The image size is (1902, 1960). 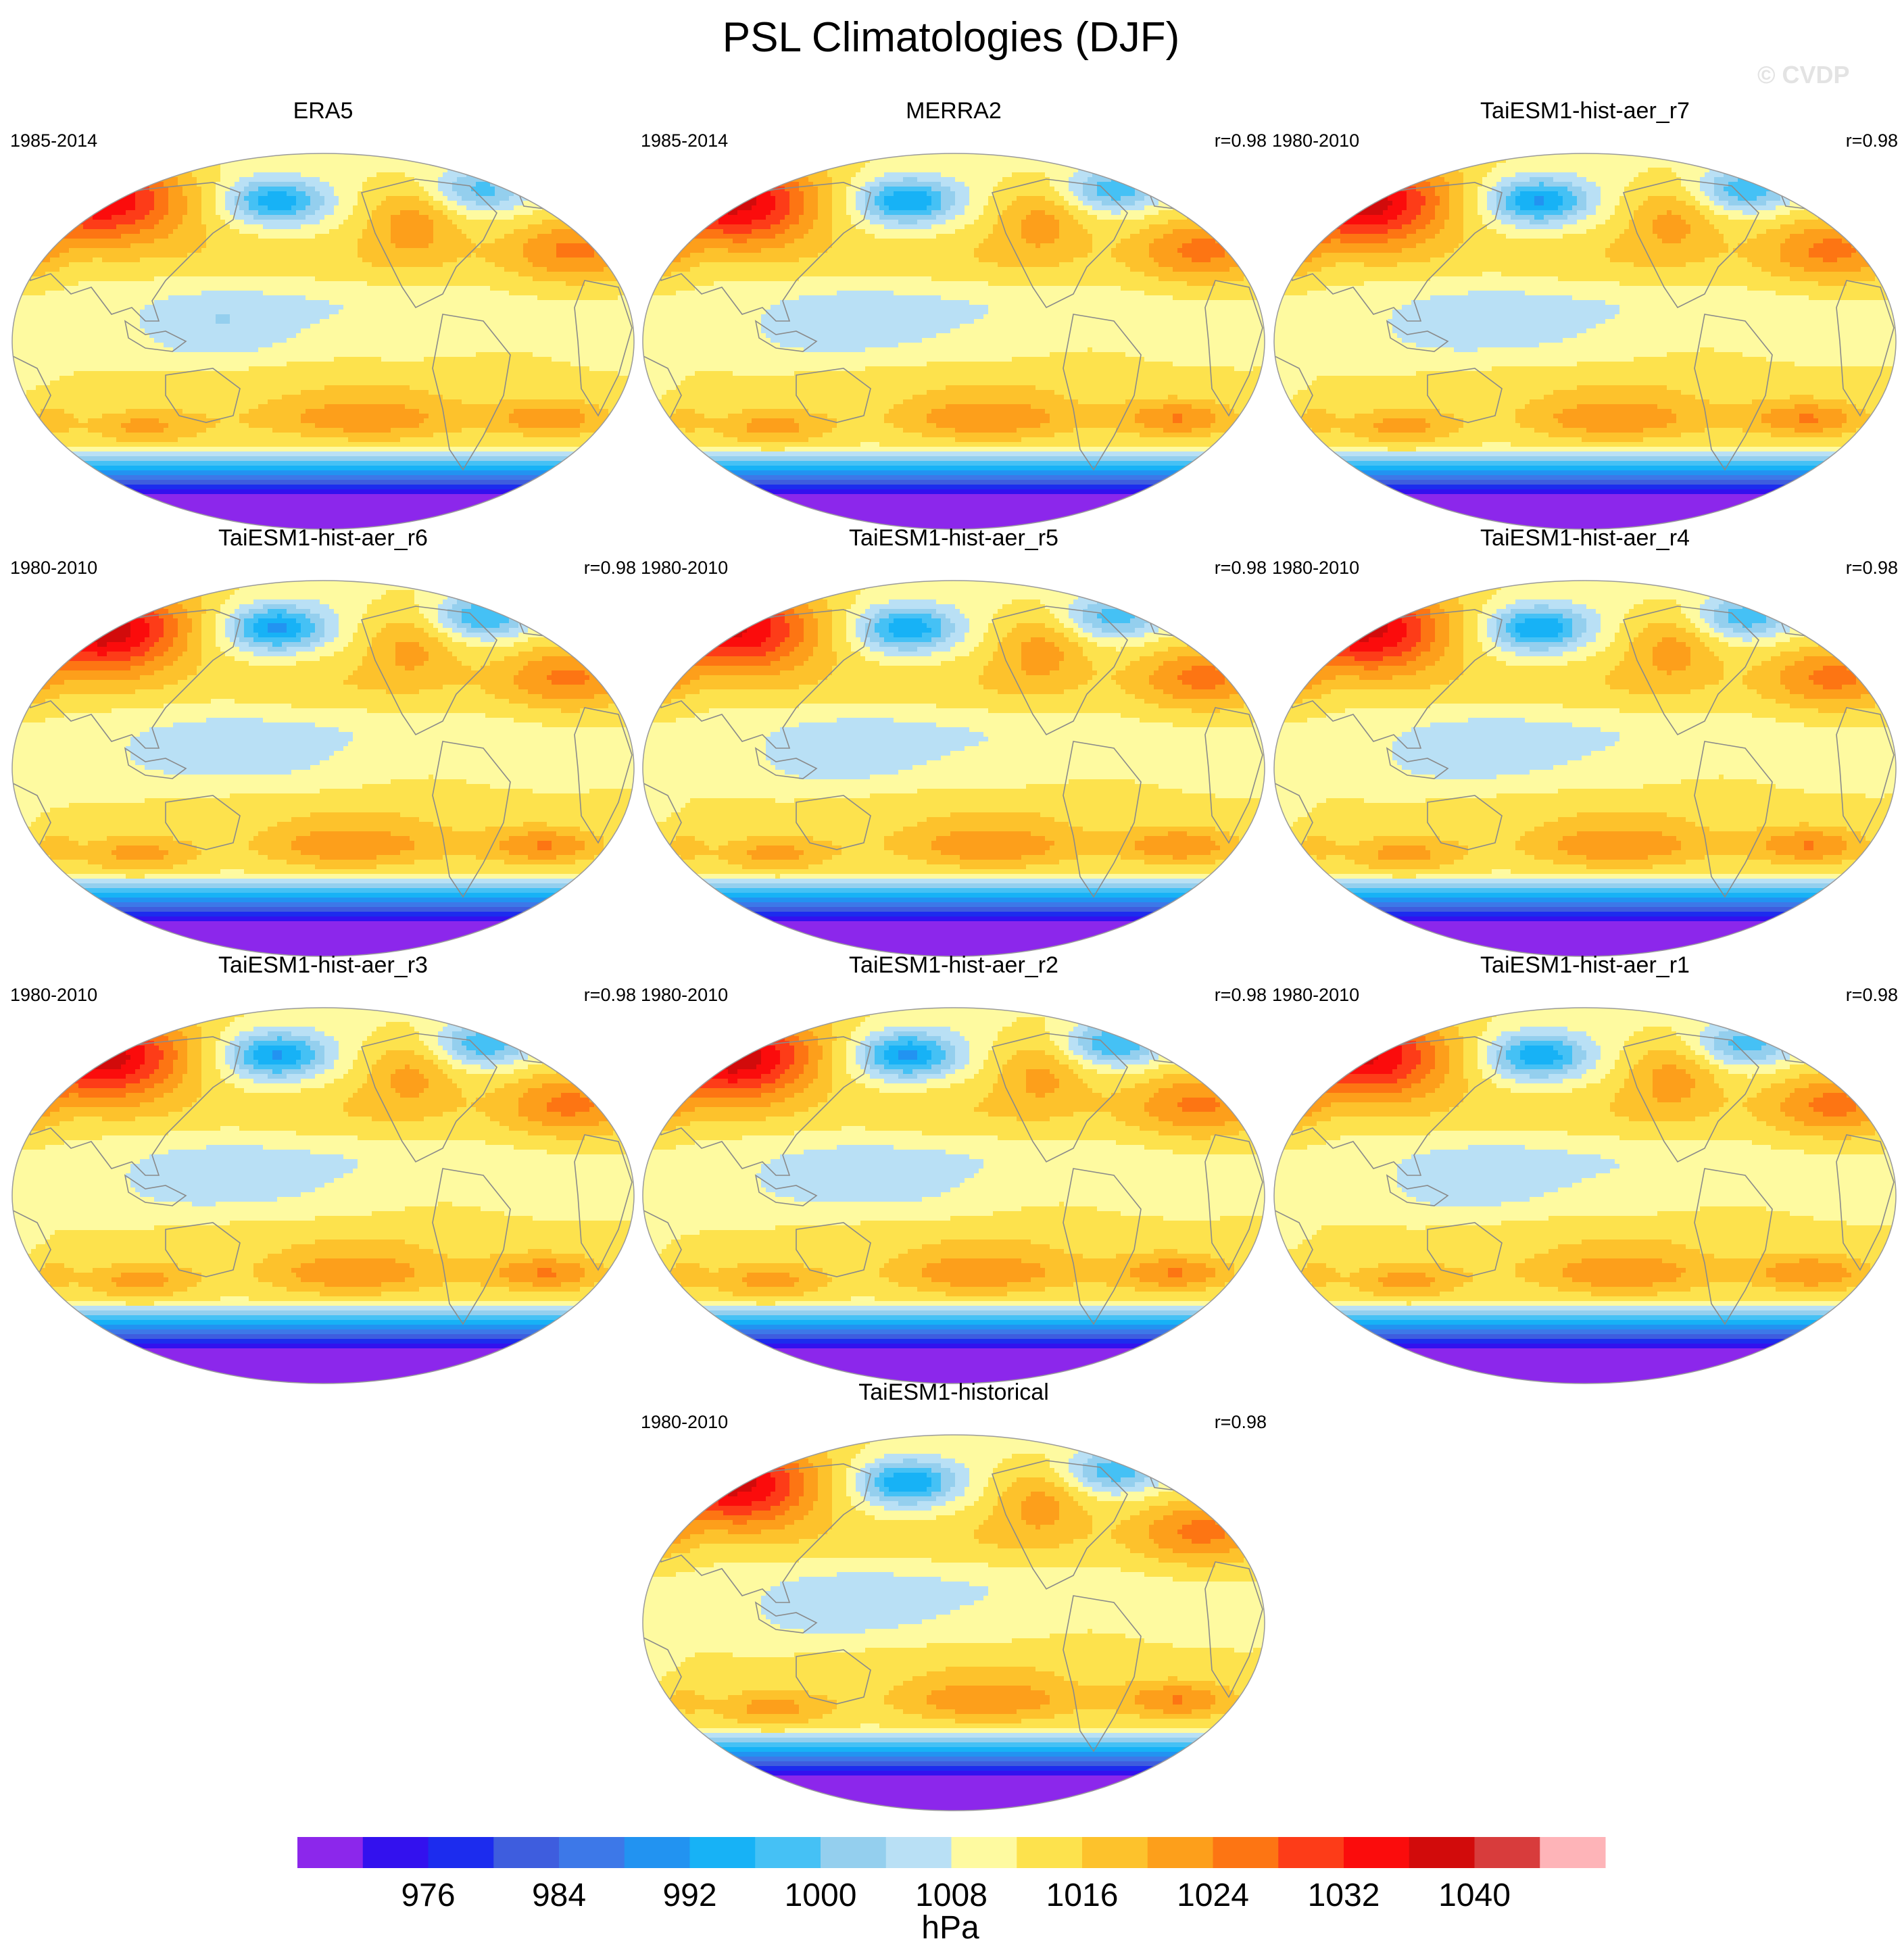 What do you see at coordinates (1585, 111) in the screenshot?
I see `panel-title: TaiESM1-hist-aer_r7` at bounding box center [1585, 111].